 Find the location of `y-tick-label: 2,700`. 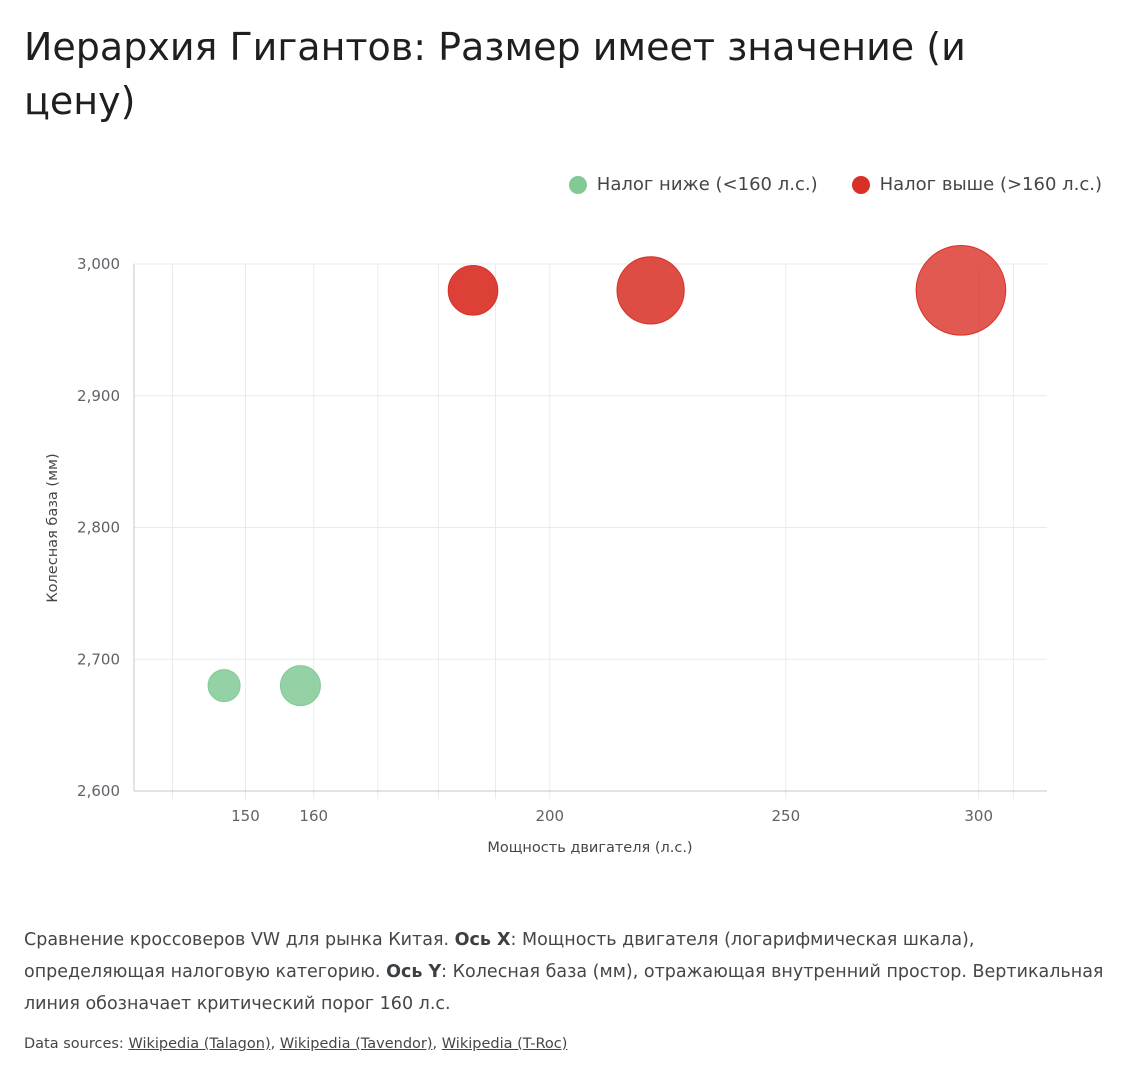

y-tick-label: 2,700 is located at coordinates (98, 659).